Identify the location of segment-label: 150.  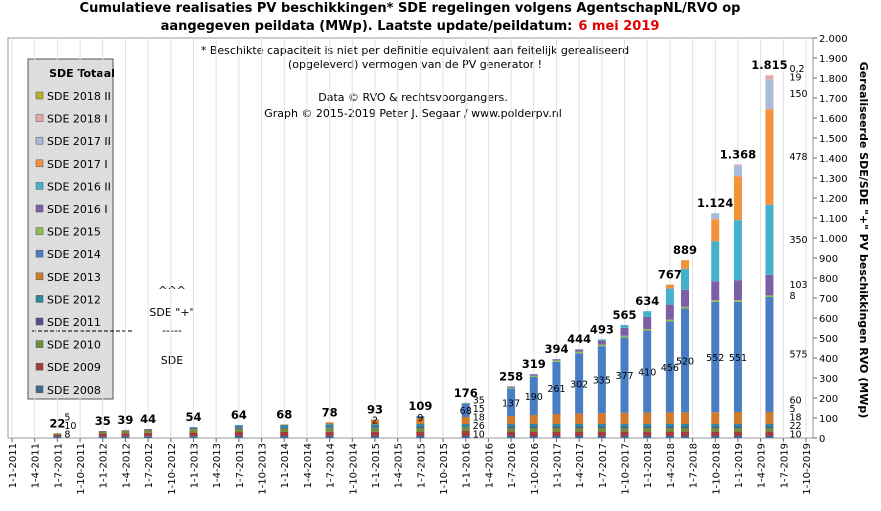
(798, 94).